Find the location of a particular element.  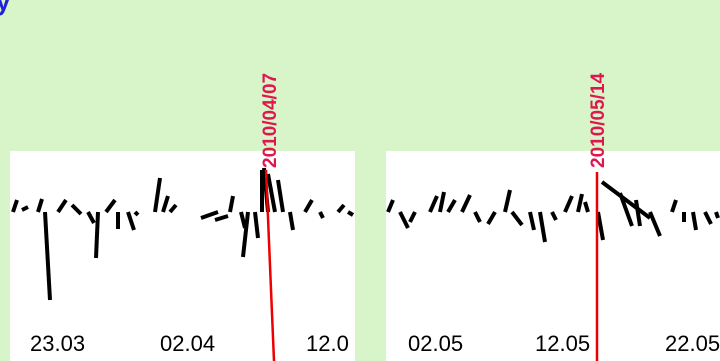

right-x-tick-label: 22.05 is located at coordinates (692, 343).